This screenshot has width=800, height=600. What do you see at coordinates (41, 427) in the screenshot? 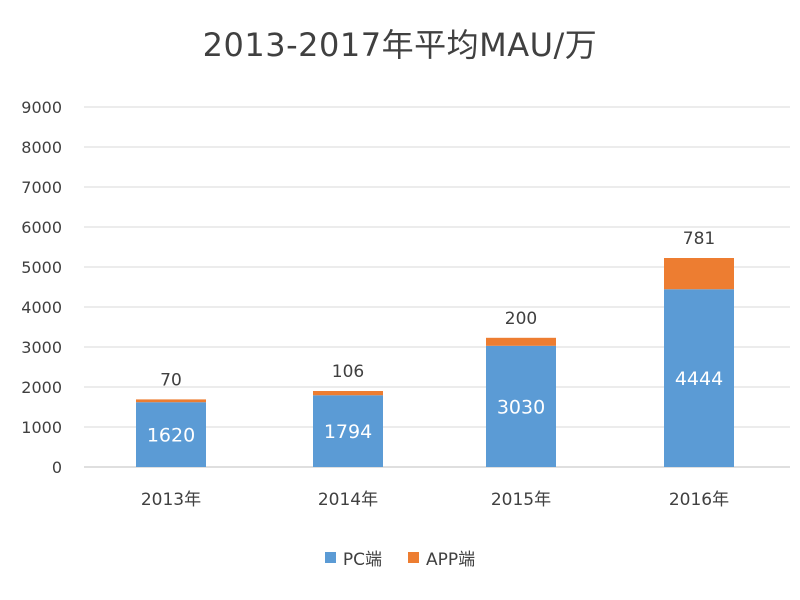
I see `y-tick-label: 1000` at bounding box center [41, 427].